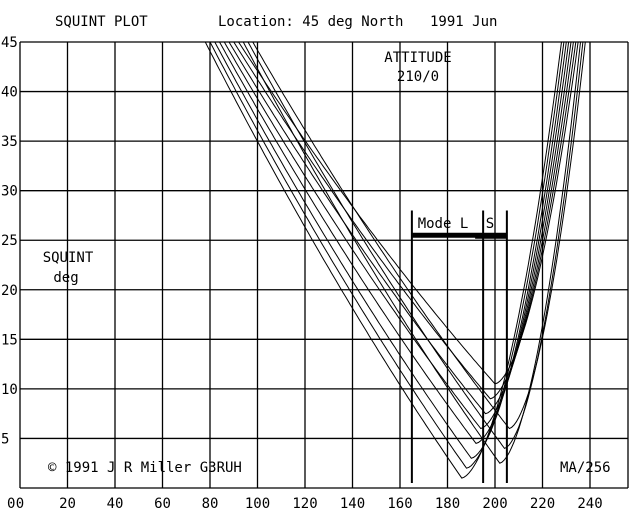 This screenshot has width=641, height=513. I want to click on y-tick-label: 30, so click(9, 192).